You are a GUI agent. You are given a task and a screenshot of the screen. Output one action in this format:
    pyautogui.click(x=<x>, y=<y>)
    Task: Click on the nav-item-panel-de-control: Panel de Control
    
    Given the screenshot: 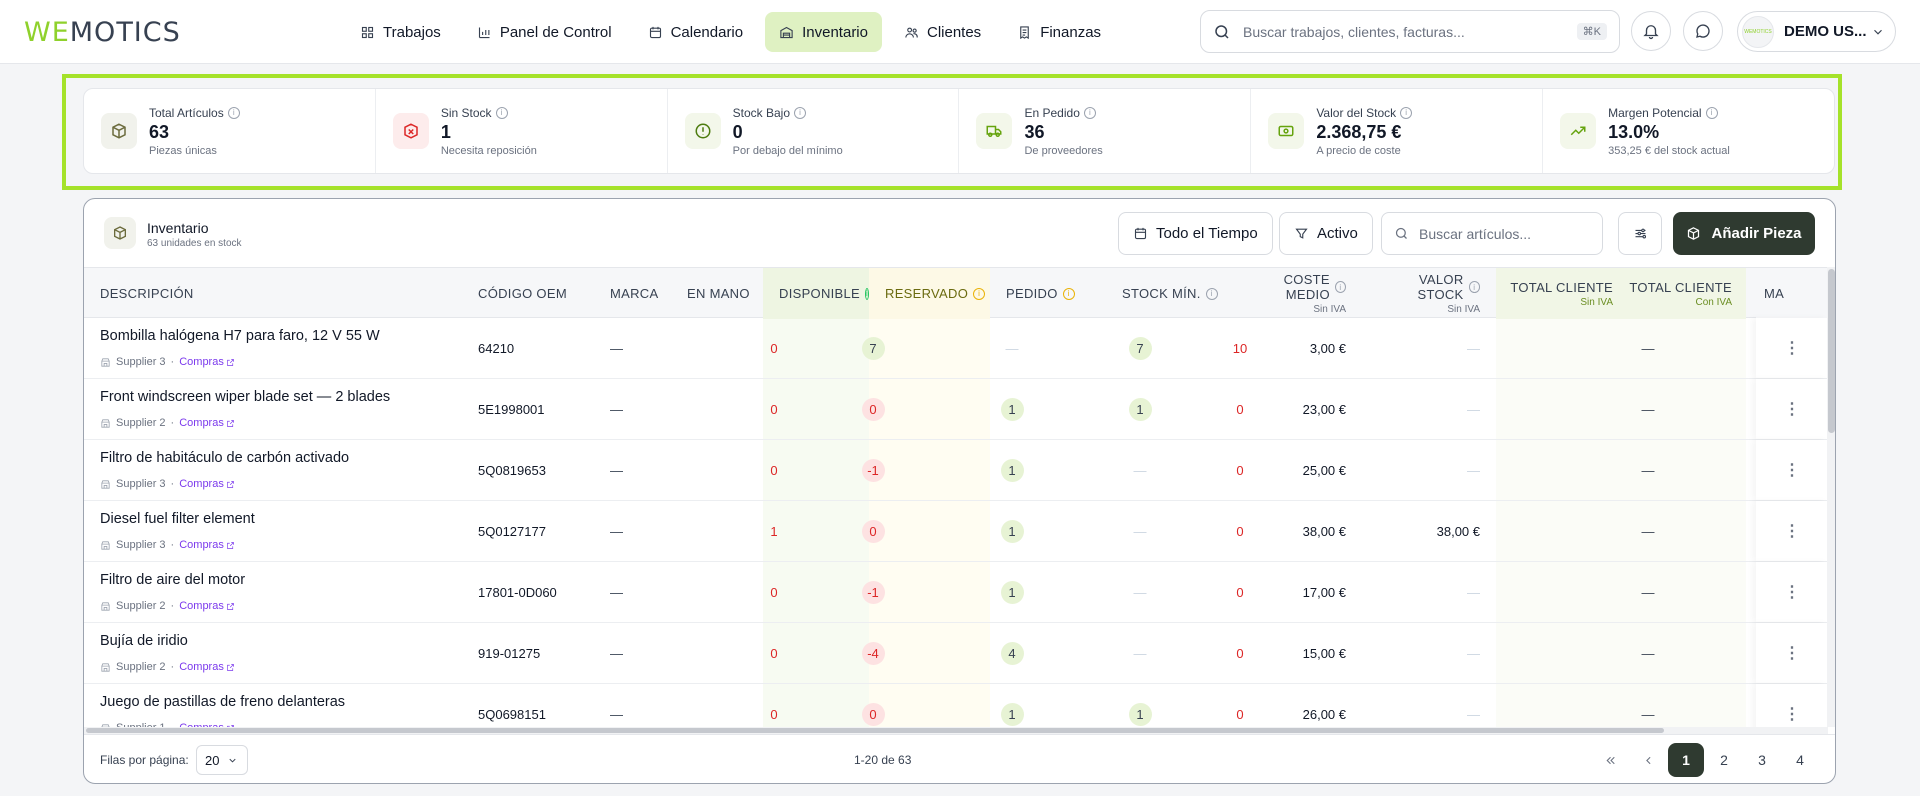 What is the action you would take?
    pyautogui.click(x=544, y=32)
    